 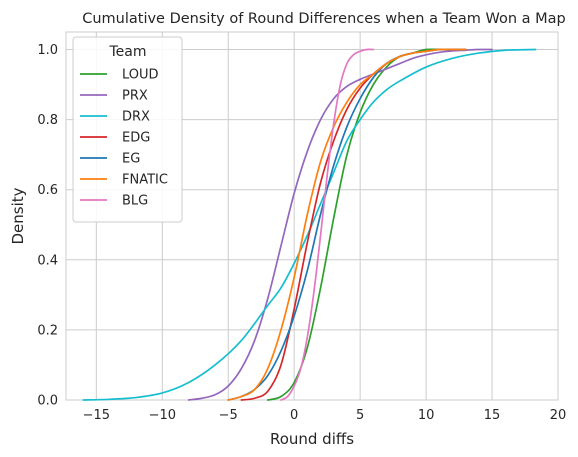 I want to click on legend-label: EDG, so click(x=136, y=138).